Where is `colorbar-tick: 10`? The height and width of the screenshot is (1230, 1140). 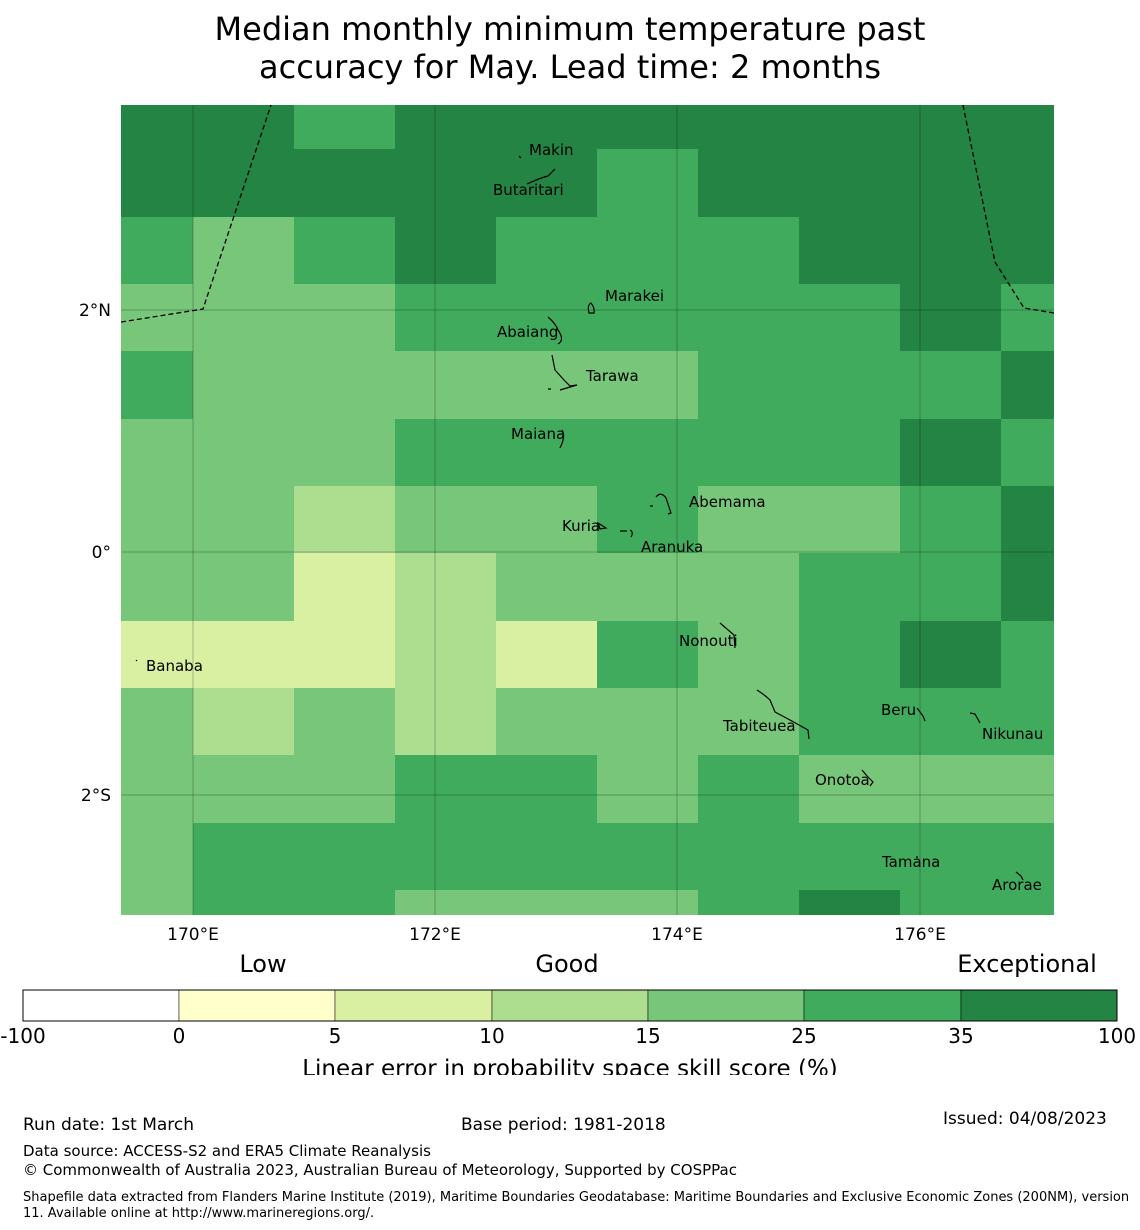
colorbar-tick: 10 is located at coordinates (491, 1036).